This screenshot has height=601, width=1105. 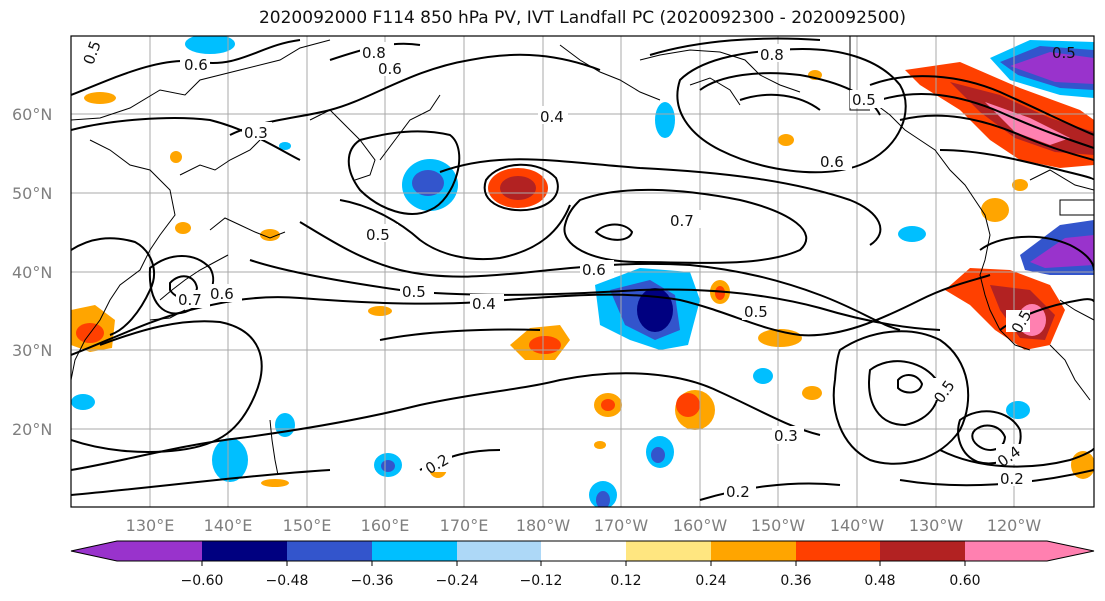 I want to click on latitude-labels: 60°N 50°N 40°N 30°N 20°N, so click(x=32, y=272).